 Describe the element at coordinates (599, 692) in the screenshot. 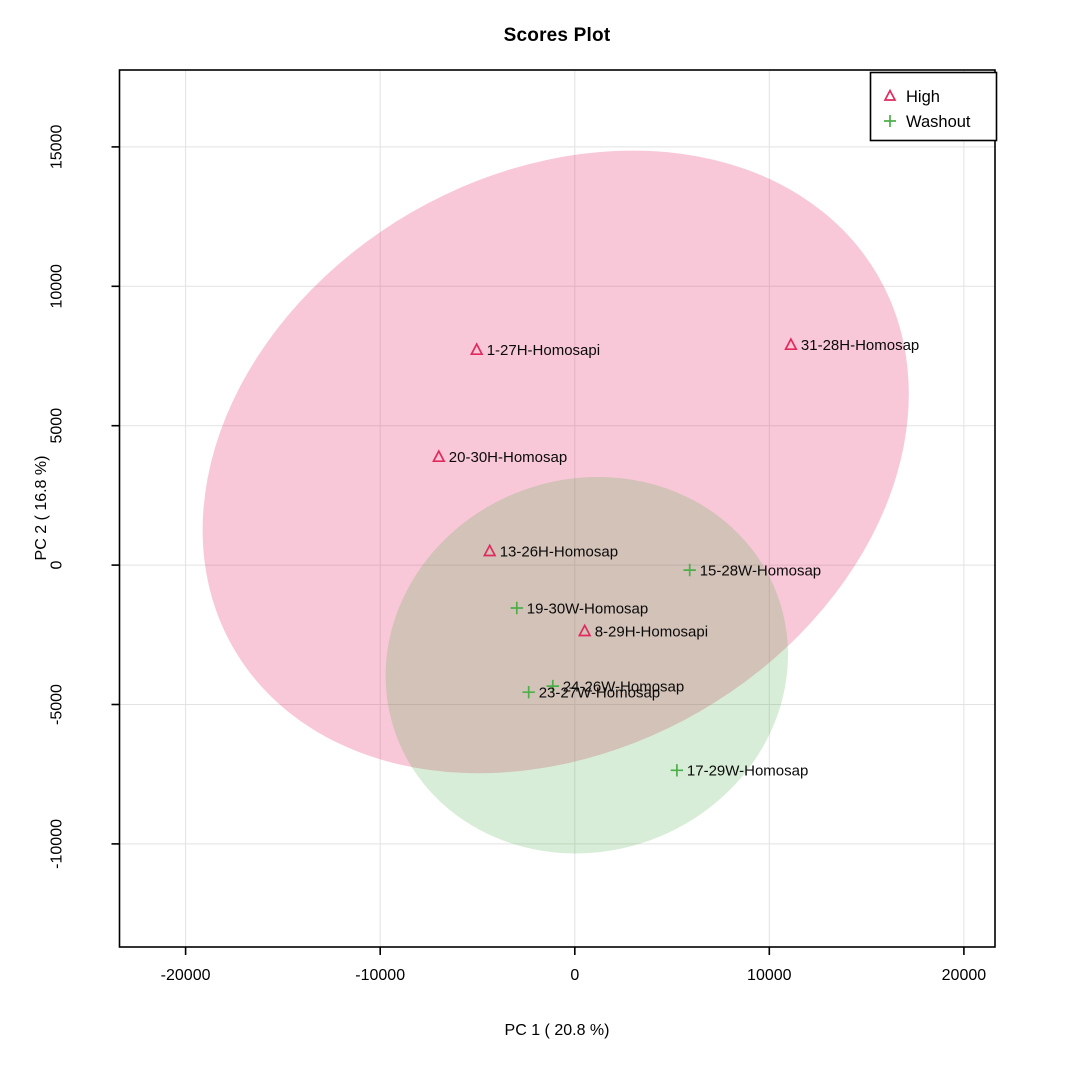

I see `point-label: 23-27W-Homosap` at that location.